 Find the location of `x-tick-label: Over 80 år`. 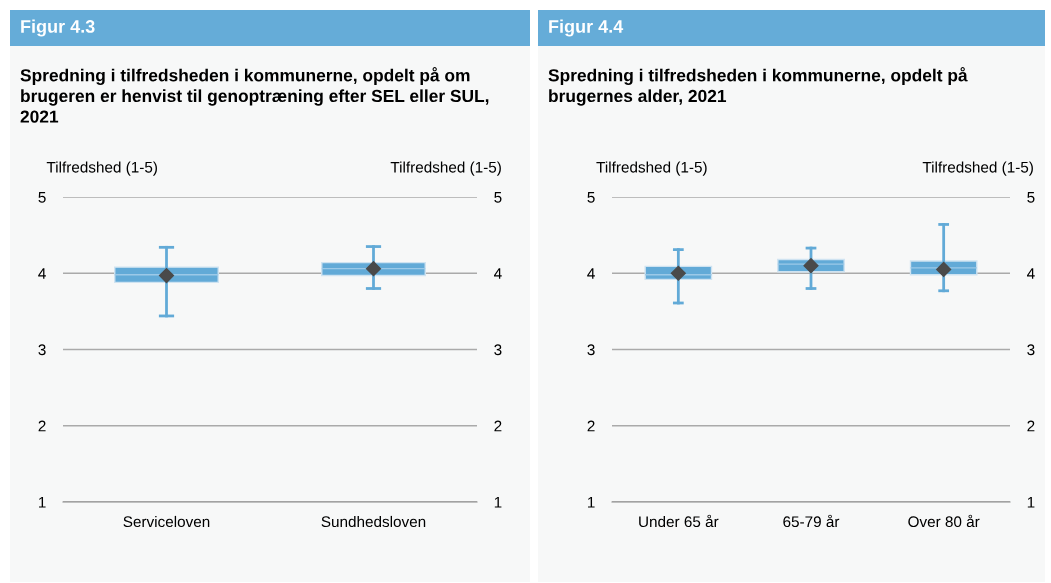

x-tick-label: Over 80 år is located at coordinates (944, 521).